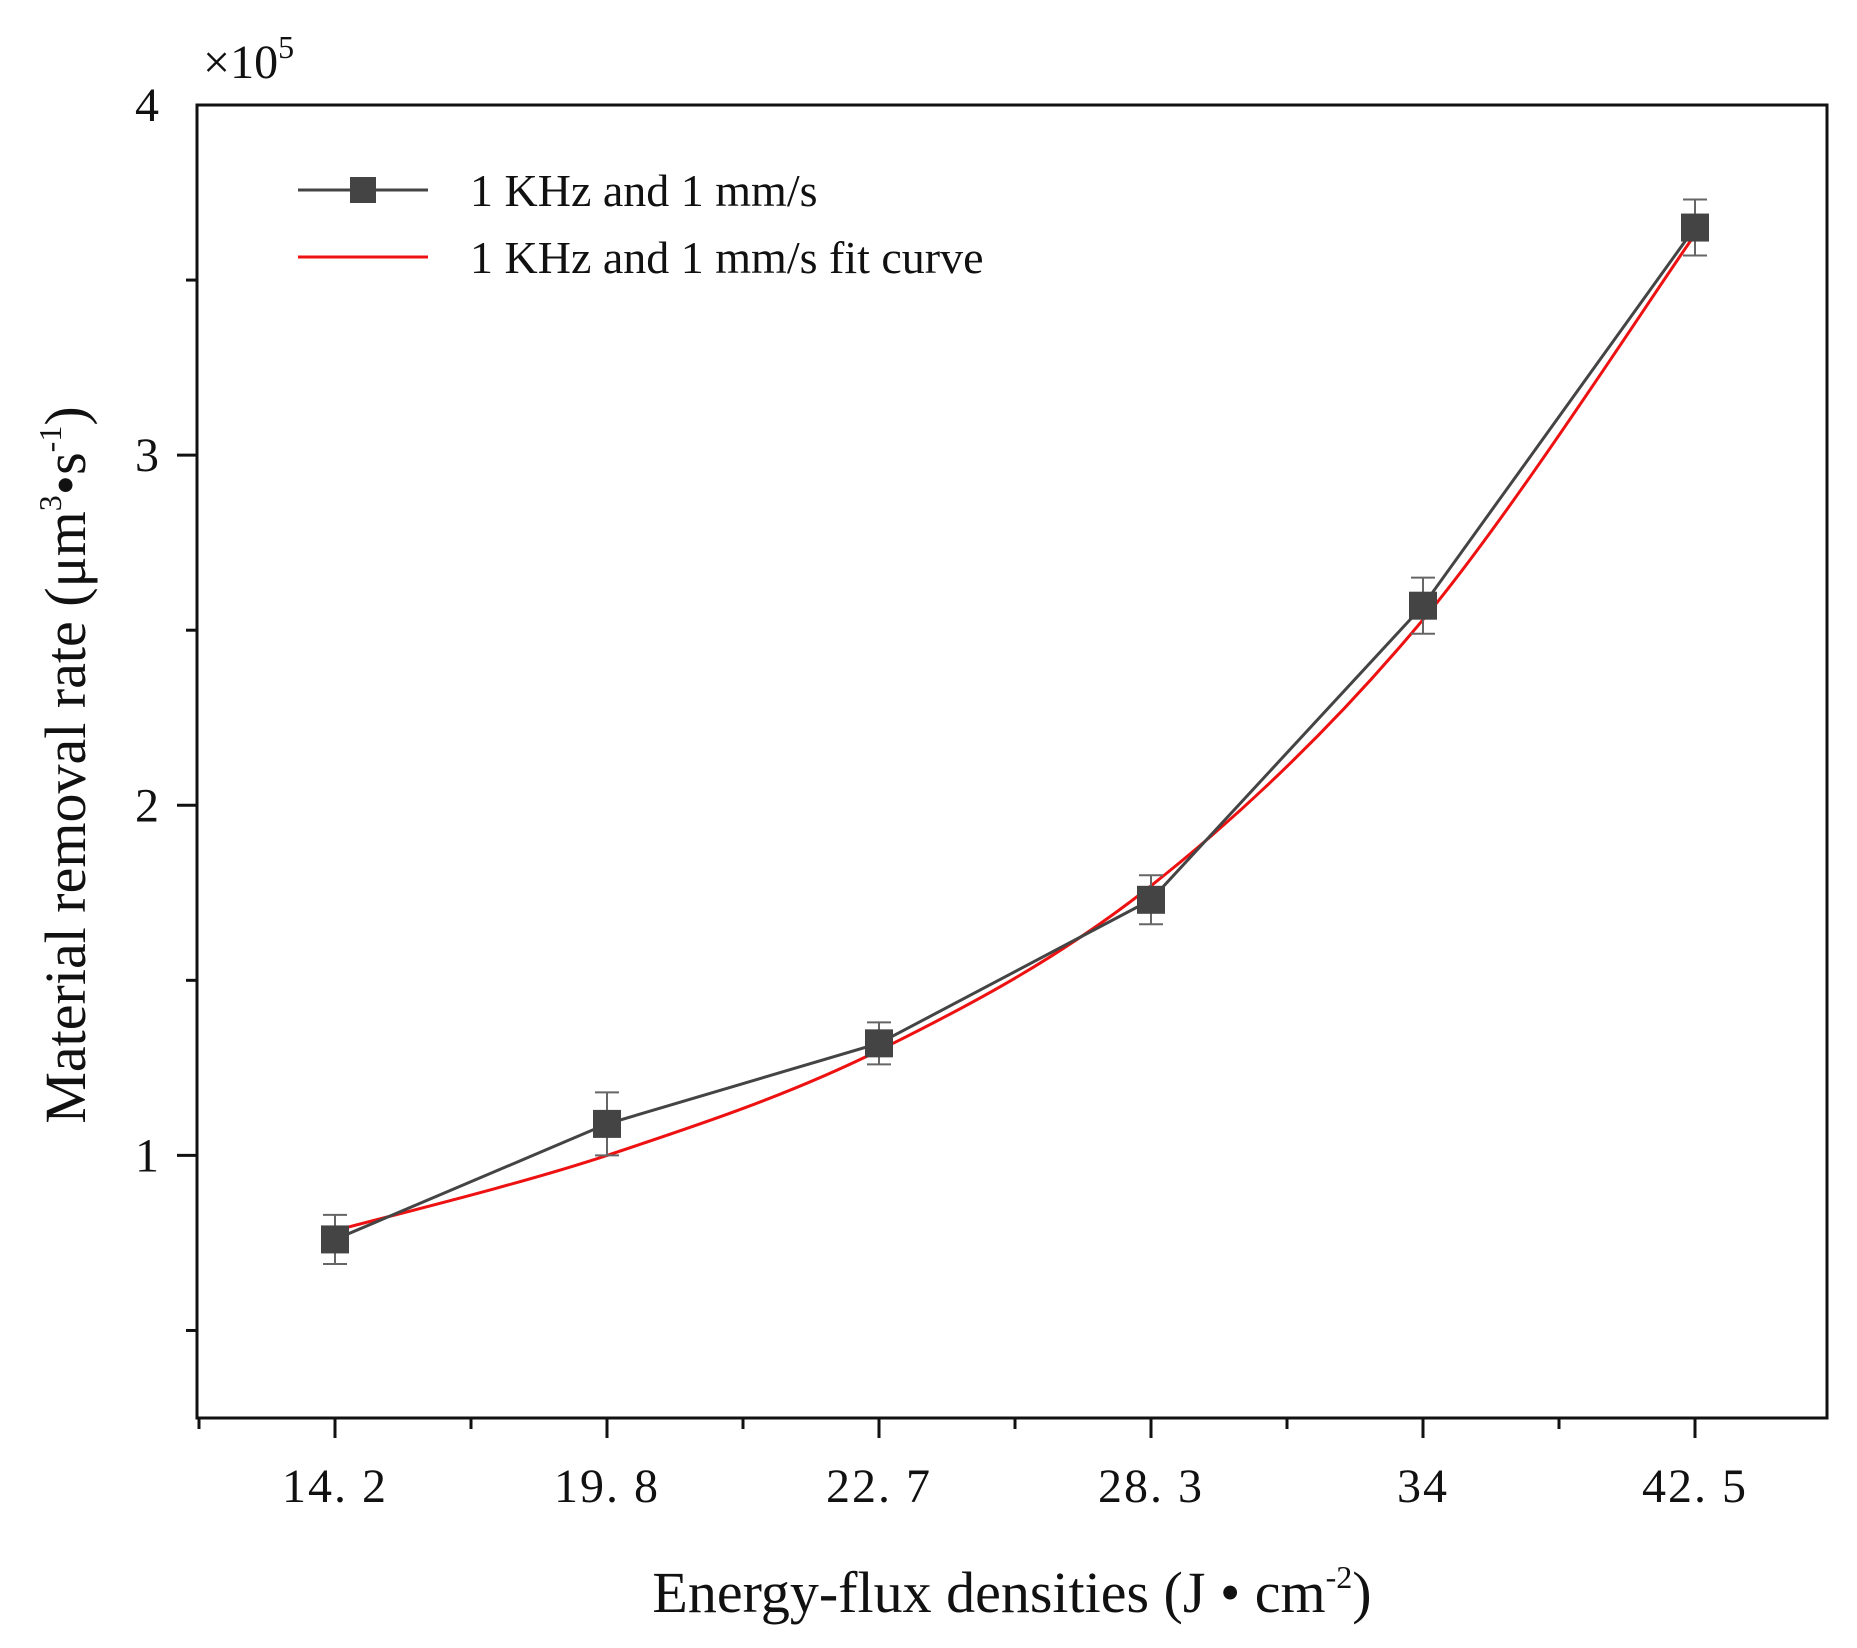 The height and width of the screenshot is (1648, 1857). I want to click on y-axis-title: Material removal rate (μm3•s-1), so click(65, 764).